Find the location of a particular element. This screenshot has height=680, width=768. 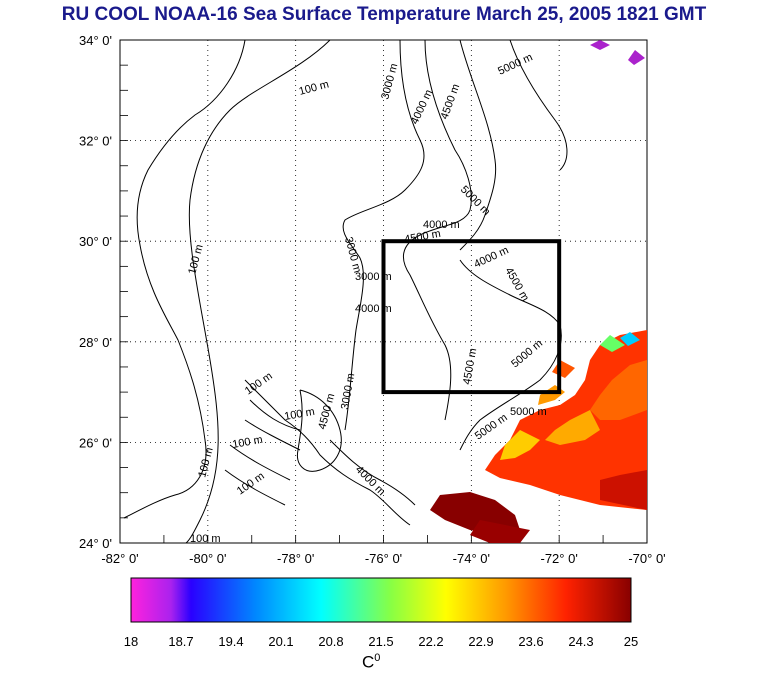

contour-exuma is located at coordinates (372, 472).